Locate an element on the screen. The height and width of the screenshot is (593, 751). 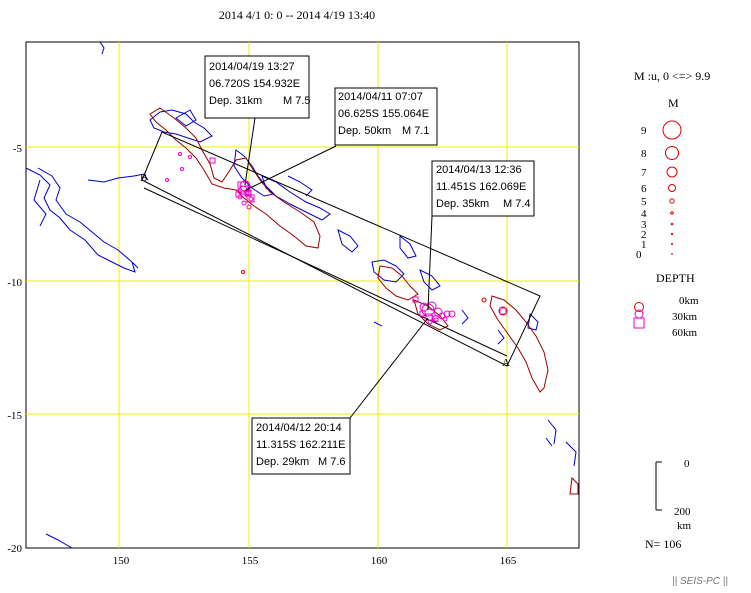
software-signature: || SEIS-PC || is located at coordinates (700, 581).